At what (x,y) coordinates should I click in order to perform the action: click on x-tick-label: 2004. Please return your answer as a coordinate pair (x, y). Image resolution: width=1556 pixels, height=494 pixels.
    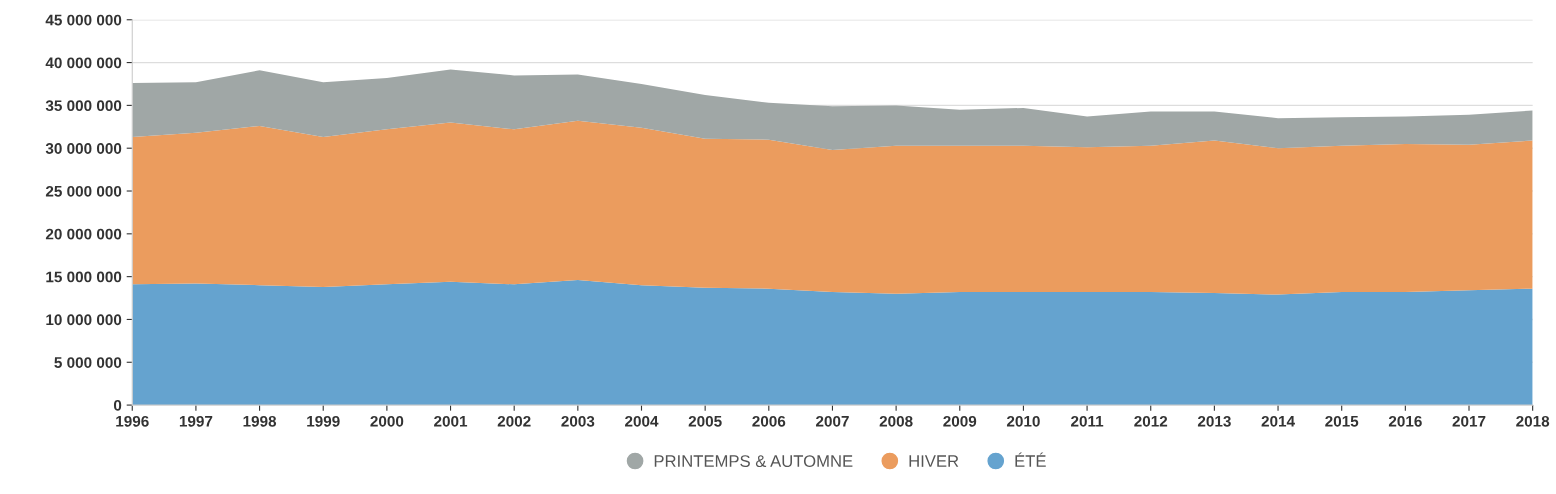
    Looking at the image, I should click on (642, 421).